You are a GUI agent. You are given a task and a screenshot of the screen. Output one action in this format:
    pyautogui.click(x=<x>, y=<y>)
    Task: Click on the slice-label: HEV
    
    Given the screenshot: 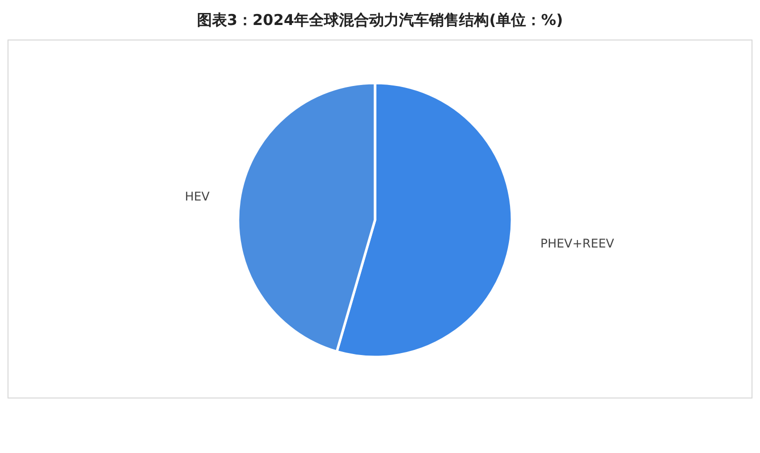 What is the action you would take?
    pyautogui.click(x=197, y=196)
    